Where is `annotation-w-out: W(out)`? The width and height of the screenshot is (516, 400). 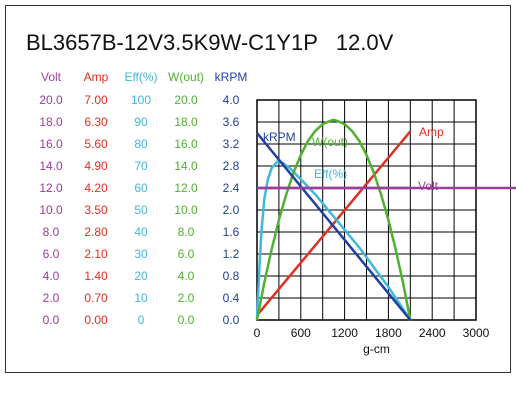 annotation-w-out: W(out) is located at coordinates (330, 142).